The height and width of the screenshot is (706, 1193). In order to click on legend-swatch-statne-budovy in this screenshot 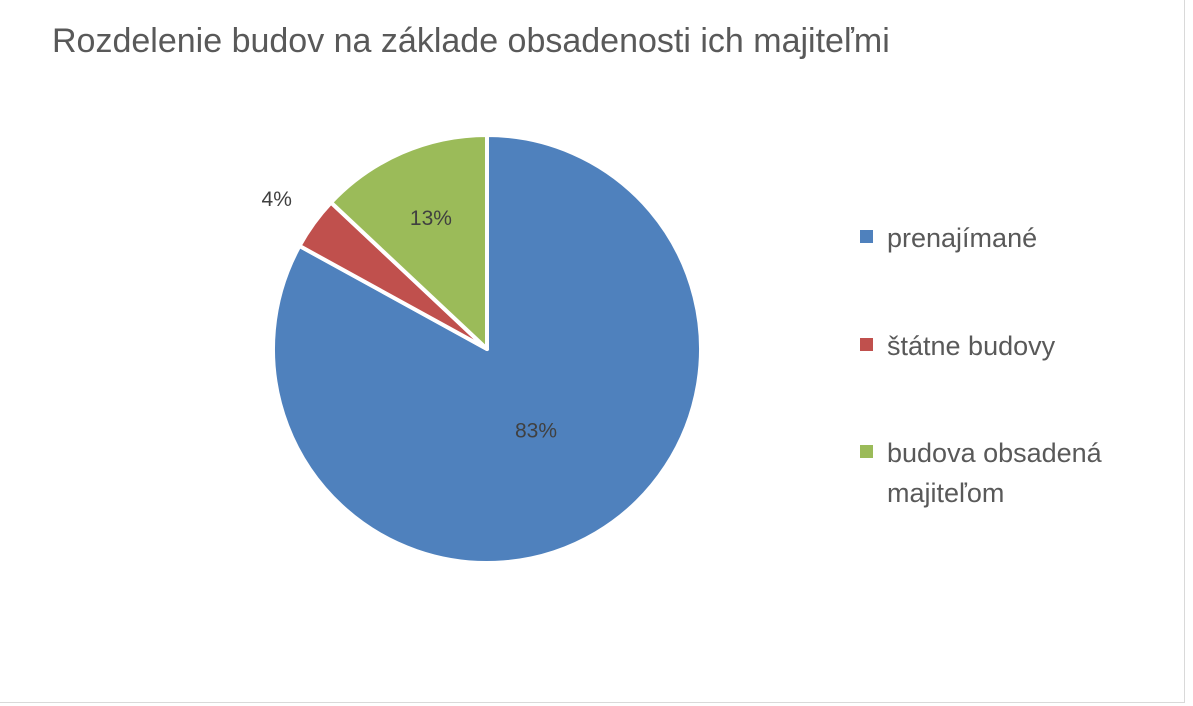, I will do `click(866, 344)`.